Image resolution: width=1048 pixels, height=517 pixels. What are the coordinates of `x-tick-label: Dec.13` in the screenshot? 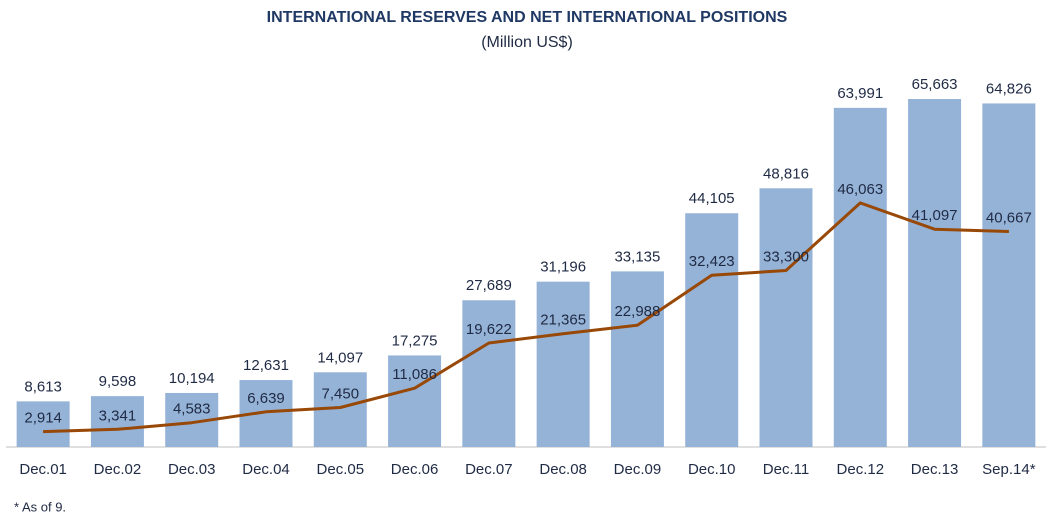 It's located at (935, 469).